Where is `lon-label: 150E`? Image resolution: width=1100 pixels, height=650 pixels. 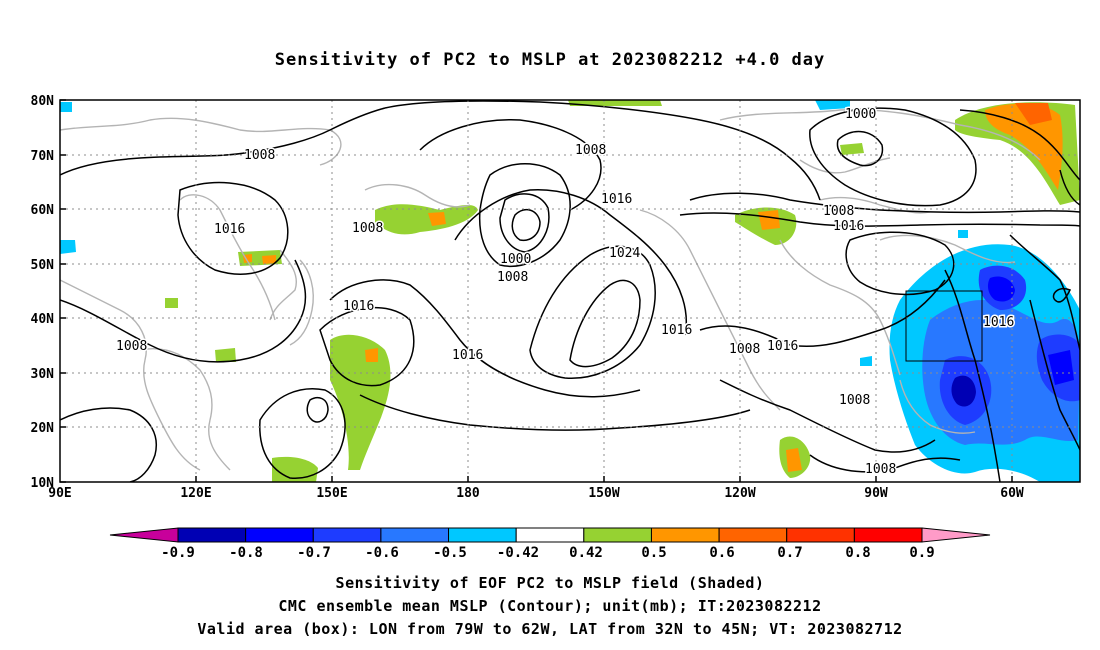
lon-label: 150E is located at coordinates (331, 493).